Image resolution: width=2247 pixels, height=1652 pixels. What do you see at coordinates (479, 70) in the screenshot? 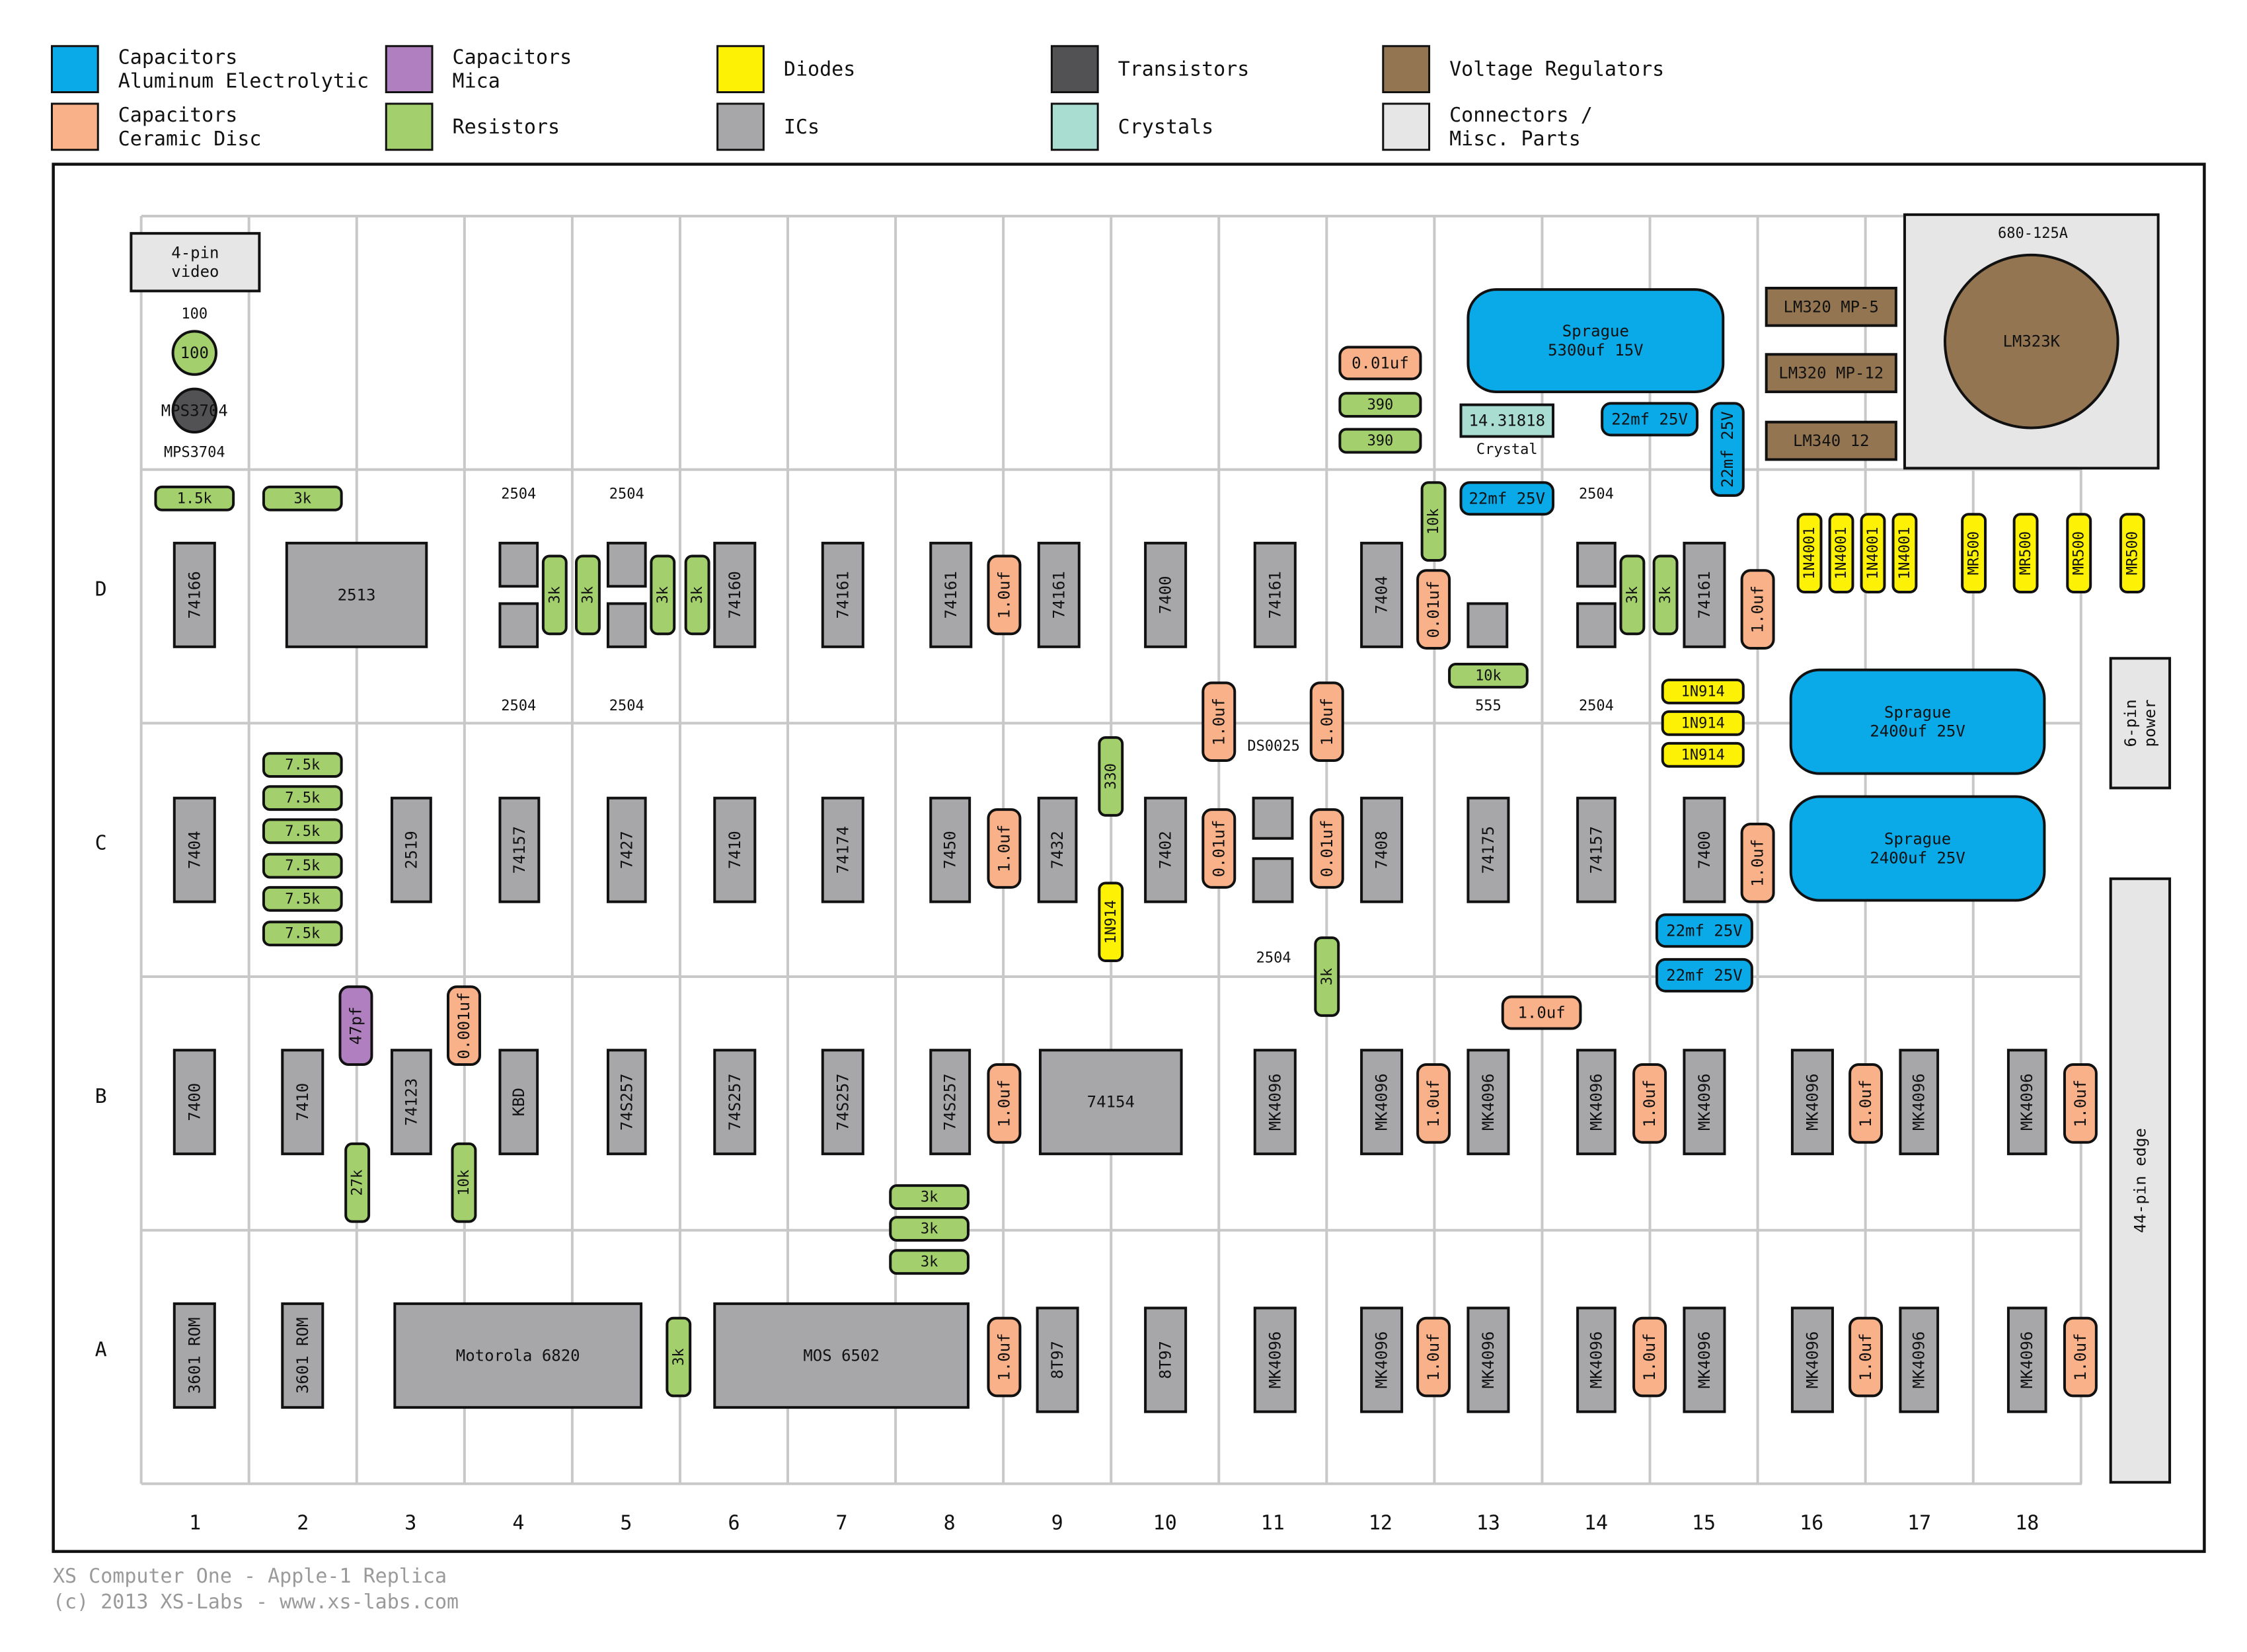
I see `legend-item-capacitors-mica: Capacitors Mica` at bounding box center [479, 70].